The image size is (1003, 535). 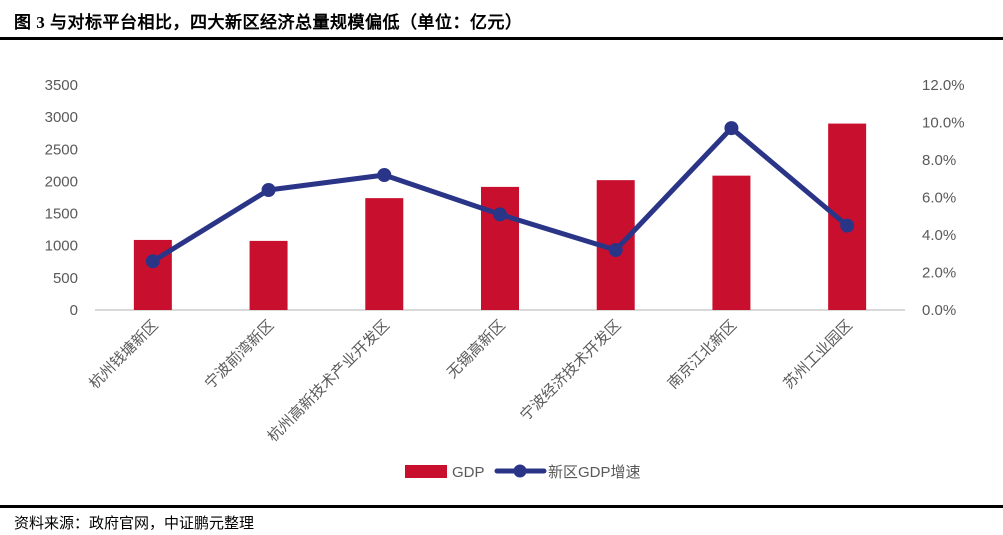 I want to click on title-rule, so click(x=501, y=38).